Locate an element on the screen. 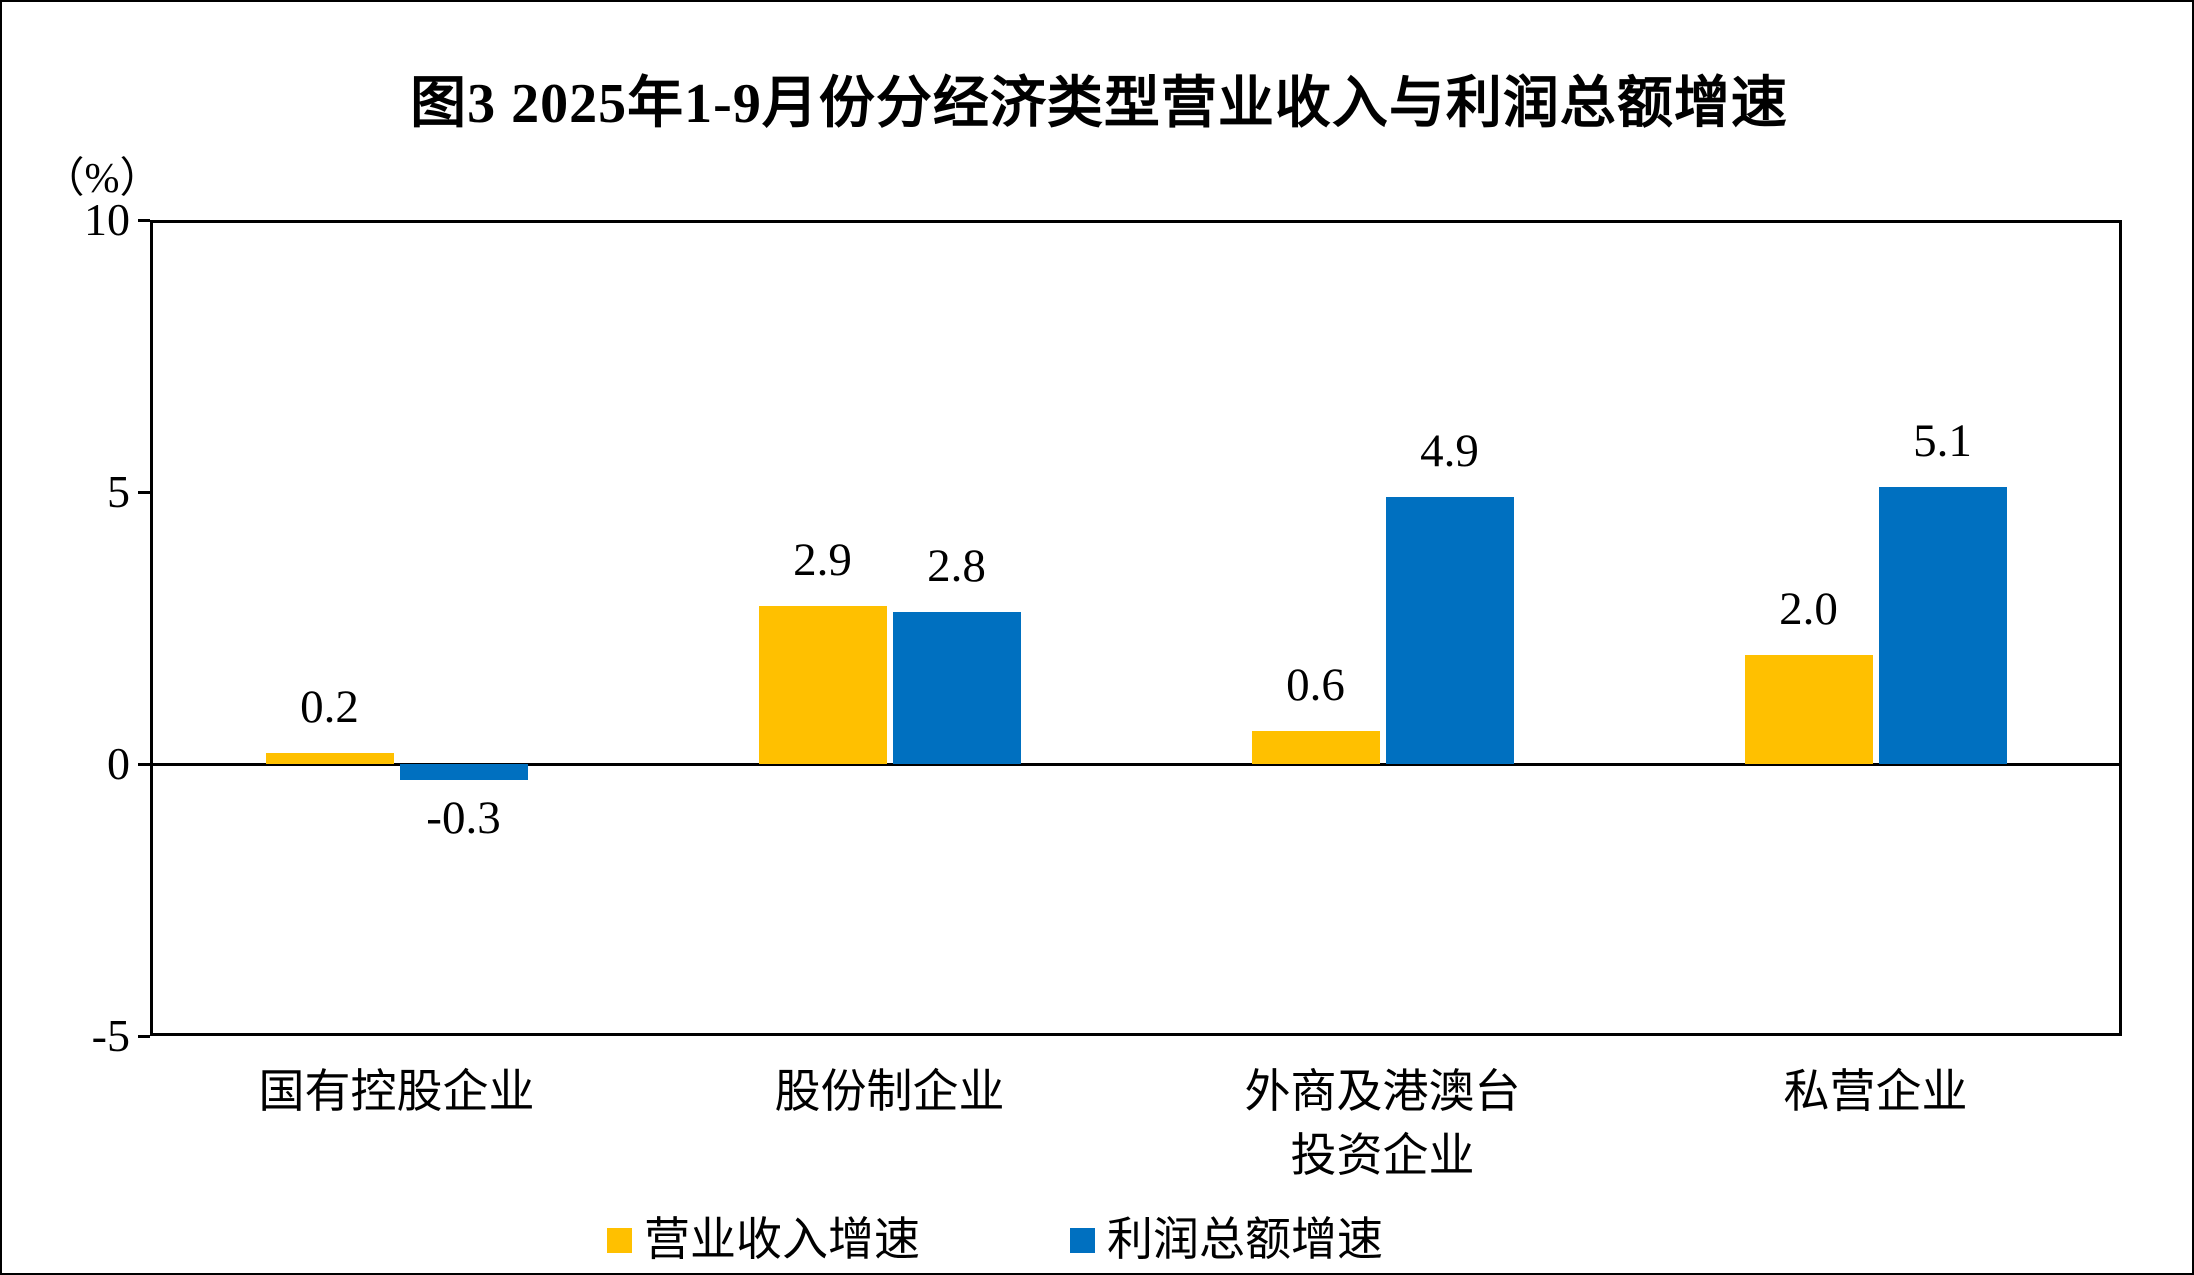 Image resolution: width=2194 pixels, height=1275 pixels. category-label: 外商及港澳台 投资企业 is located at coordinates (1382, 1123).